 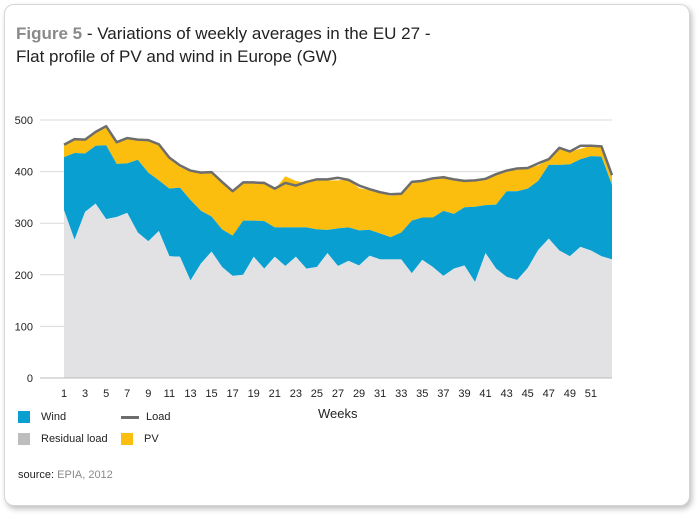 I want to click on source-value: EPIA, 2012, so click(x=85, y=475).